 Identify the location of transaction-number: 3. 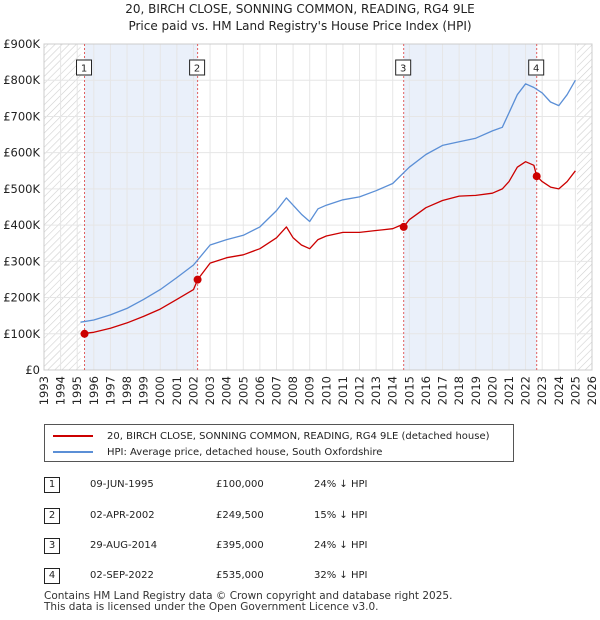
(52, 546).